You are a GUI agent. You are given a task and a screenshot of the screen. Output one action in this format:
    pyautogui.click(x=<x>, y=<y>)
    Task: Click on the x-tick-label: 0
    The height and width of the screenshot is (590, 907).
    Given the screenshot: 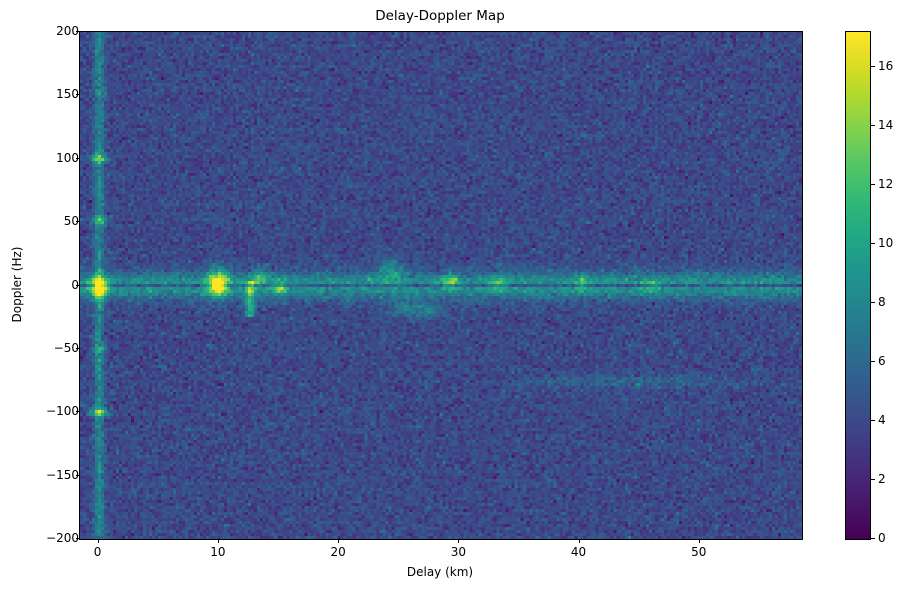 What is the action you would take?
    pyautogui.click(x=97, y=552)
    